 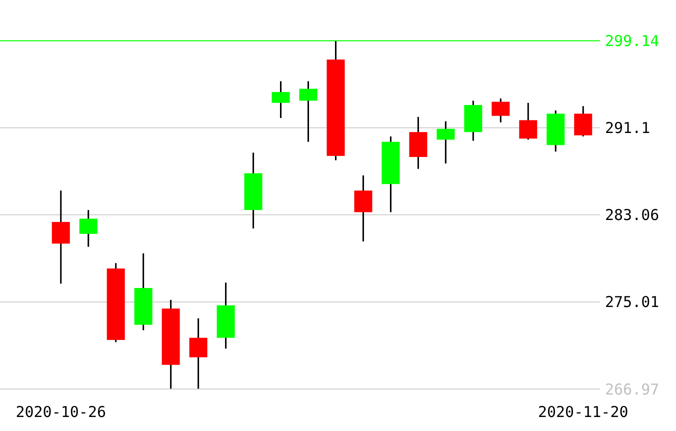 I want to click on y-tick-label: 266.97, so click(x=632, y=389).